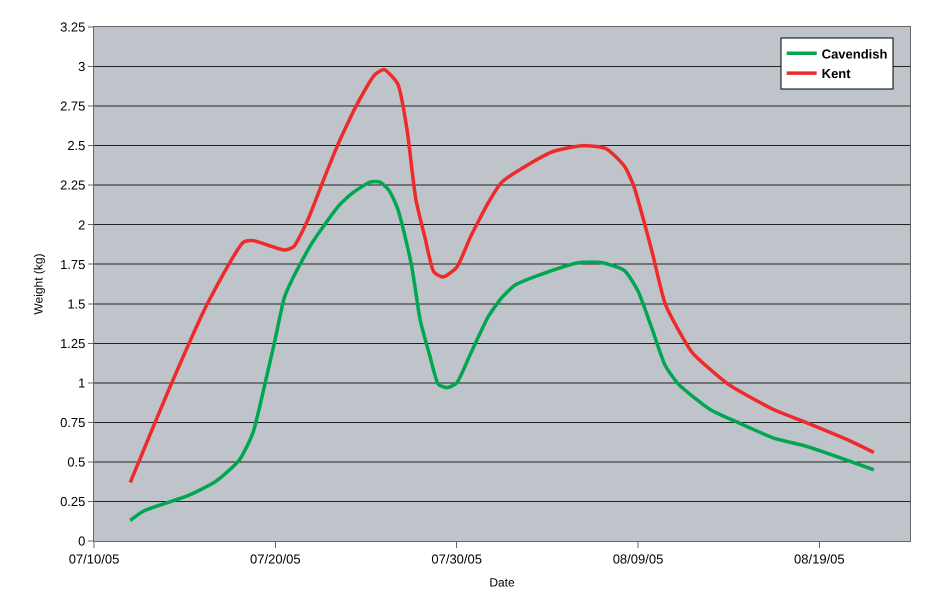 This screenshot has height=607, width=936. What do you see at coordinates (76, 304) in the screenshot?
I see `y-tick-label: 1.5` at bounding box center [76, 304].